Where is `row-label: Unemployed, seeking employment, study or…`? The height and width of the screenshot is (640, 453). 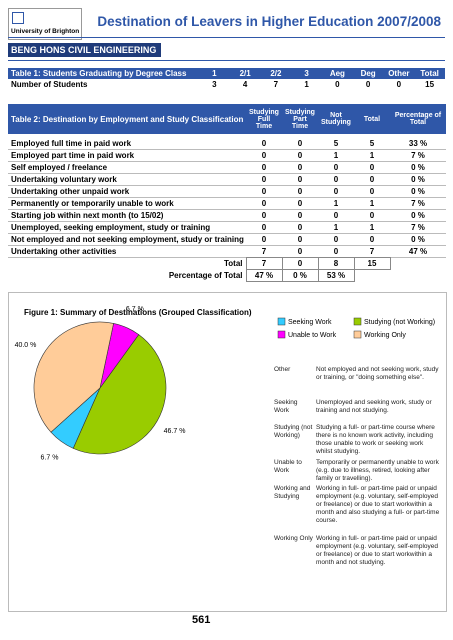
row-label: Unemployed, seeking employment, study or… is located at coordinates (111, 227).